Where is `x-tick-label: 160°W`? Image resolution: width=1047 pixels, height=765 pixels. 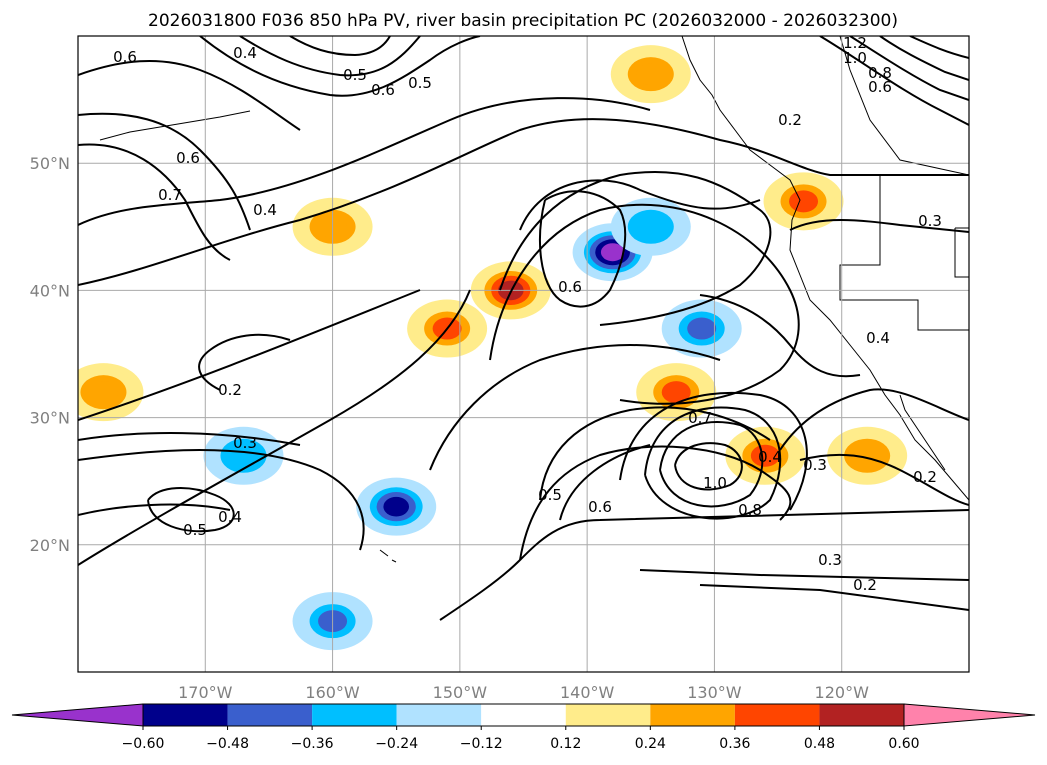
x-tick-label: 160°W is located at coordinates (332, 692).